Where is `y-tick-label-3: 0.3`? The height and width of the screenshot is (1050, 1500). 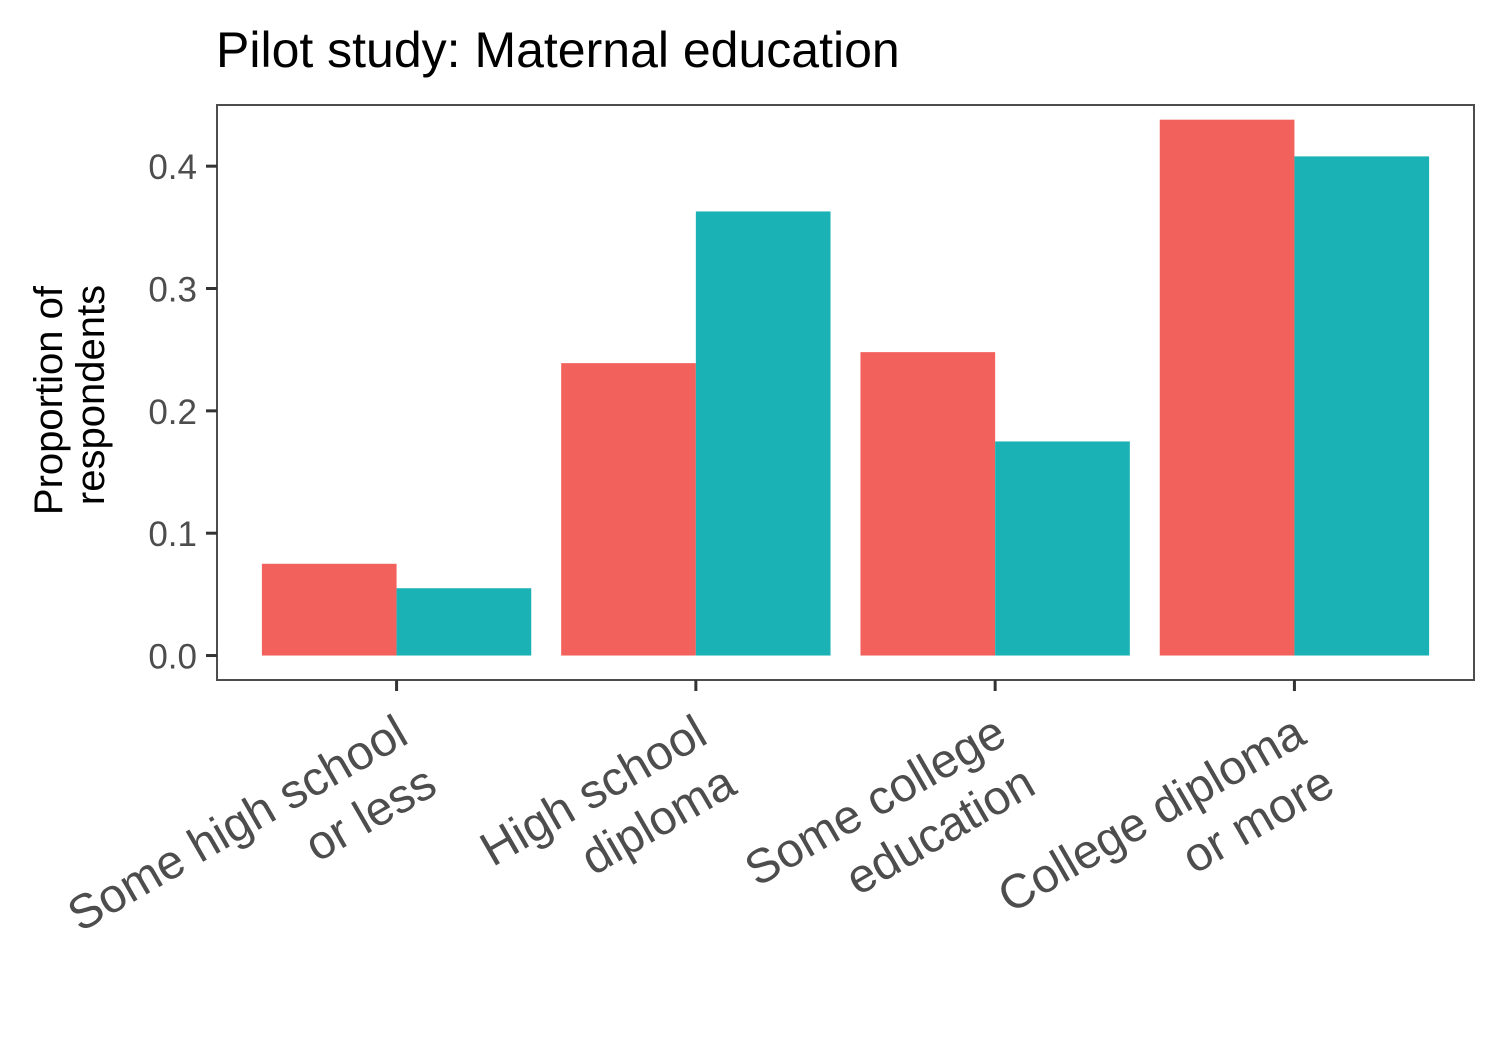
y-tick-label-3: 0.3 is located at coordinates (172, 290).